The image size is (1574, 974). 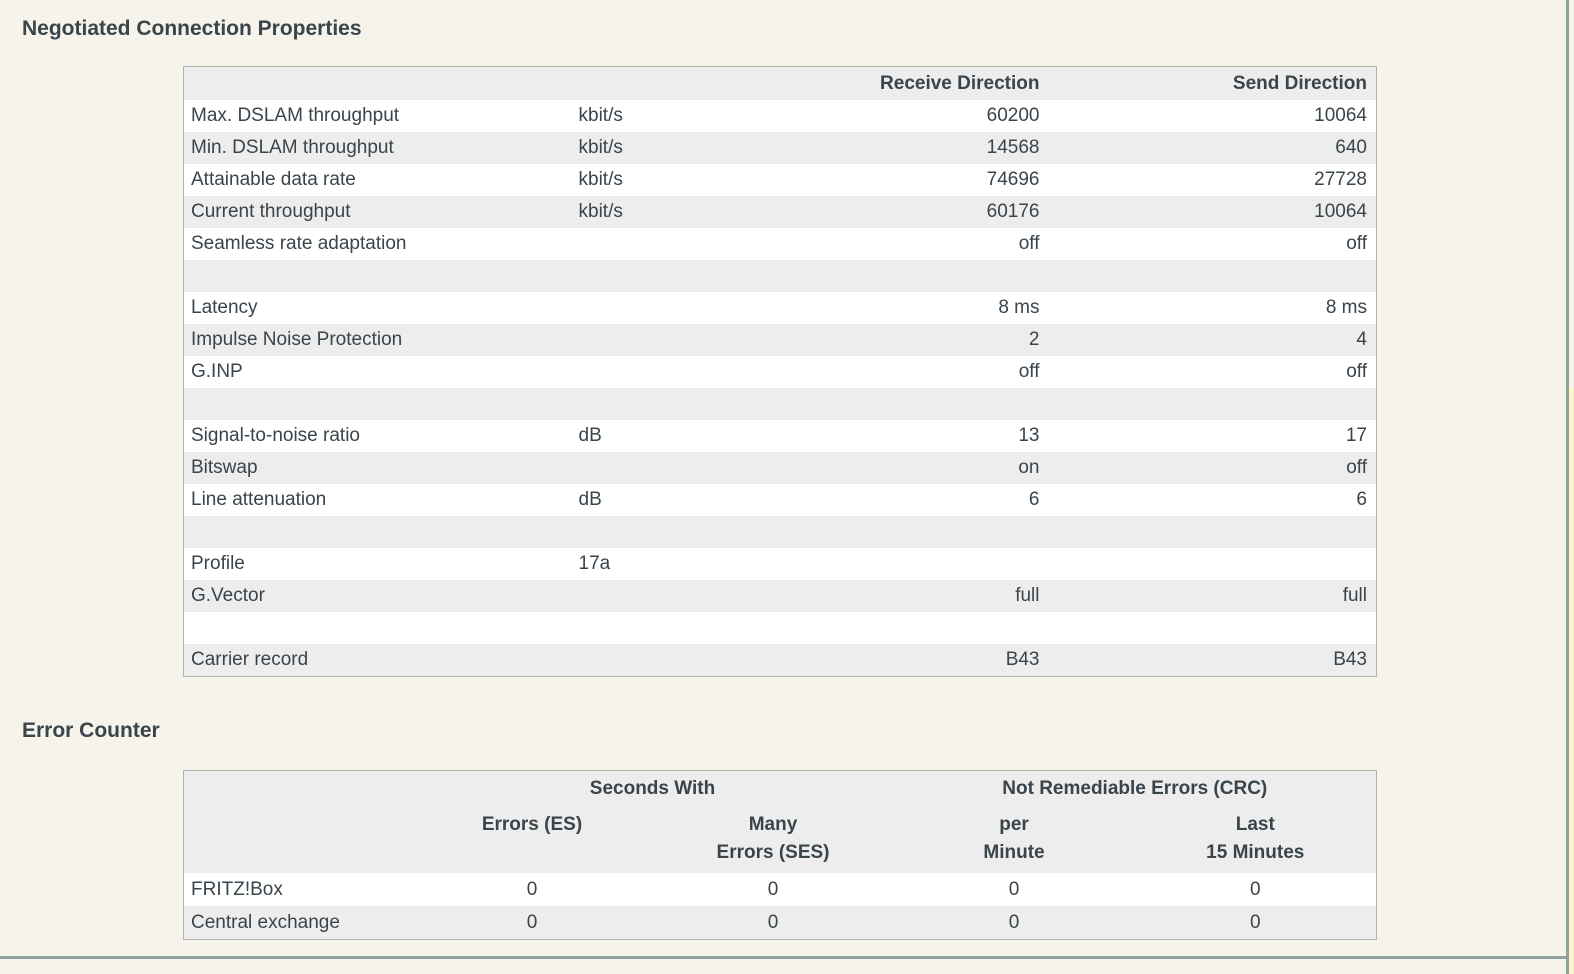 I want to click on table-row: FRITZ!Box 0 0 0 0, so click(x=780, y=889).